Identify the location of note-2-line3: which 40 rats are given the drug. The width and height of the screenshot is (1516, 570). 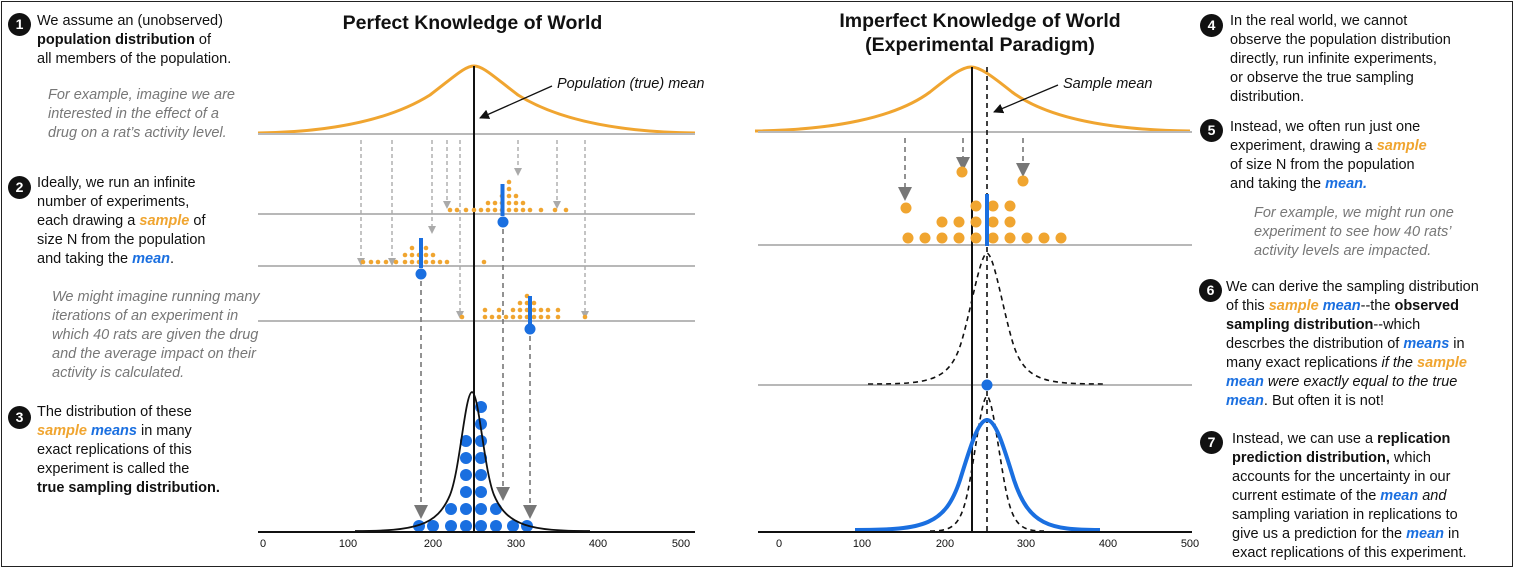
(155, 335).